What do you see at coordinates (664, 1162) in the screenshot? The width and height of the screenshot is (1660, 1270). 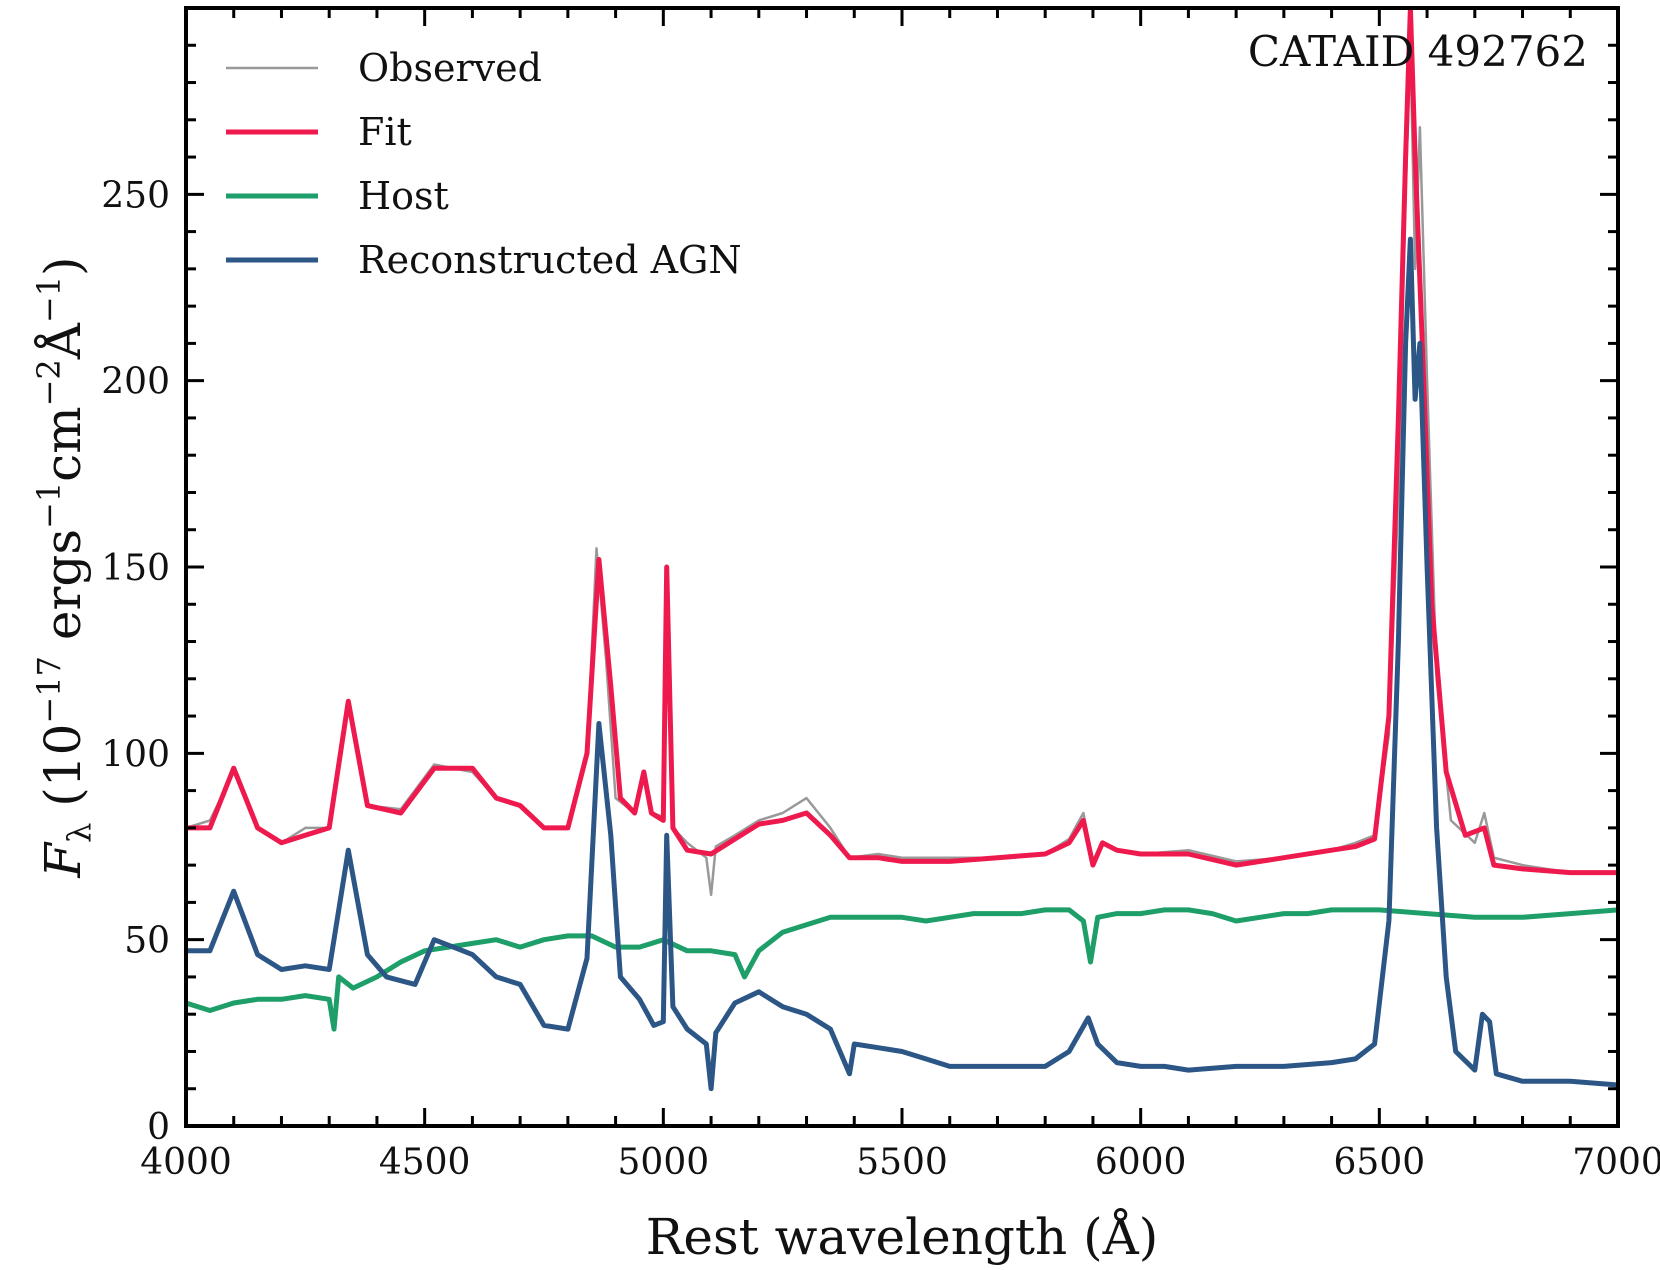 I see `x-tick-label: 5000` at bounding box center [664, 1162].